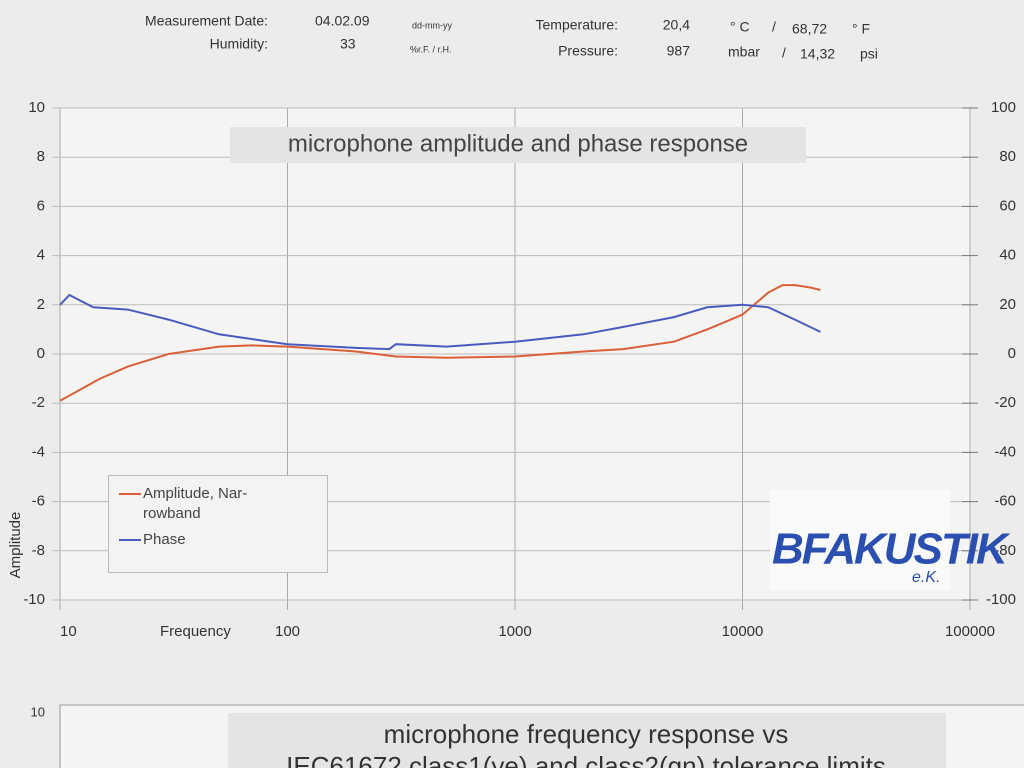 The height and width of the screenshot is (768, 1024). I want to click on unit: ° F, so click(861, 29).